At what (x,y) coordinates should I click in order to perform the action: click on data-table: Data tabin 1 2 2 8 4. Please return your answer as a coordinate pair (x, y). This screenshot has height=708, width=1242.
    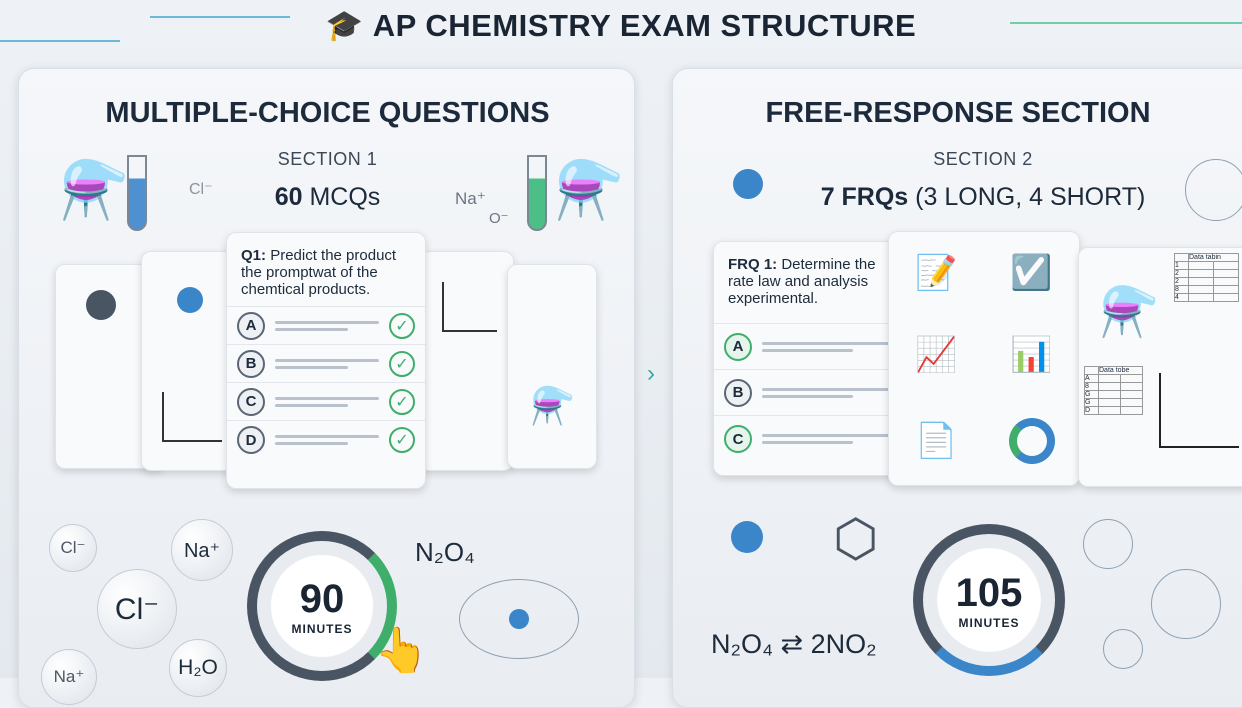
    Looking at the image, I should click on (1206, 277).